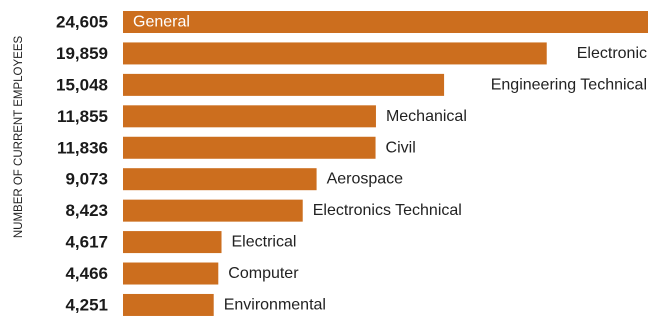 The image size is (650, 320). I want to click on category-label-6: Electronics Technical, so click(387, 210).